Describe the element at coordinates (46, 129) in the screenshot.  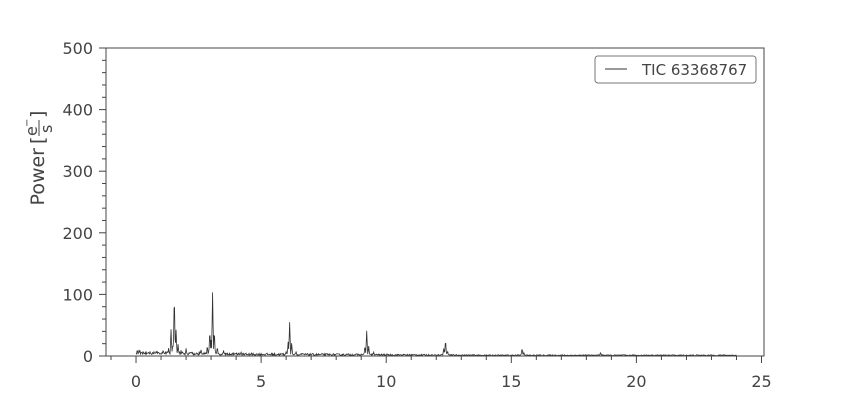
I see `y-axis-unit-denominator: s` at that location.